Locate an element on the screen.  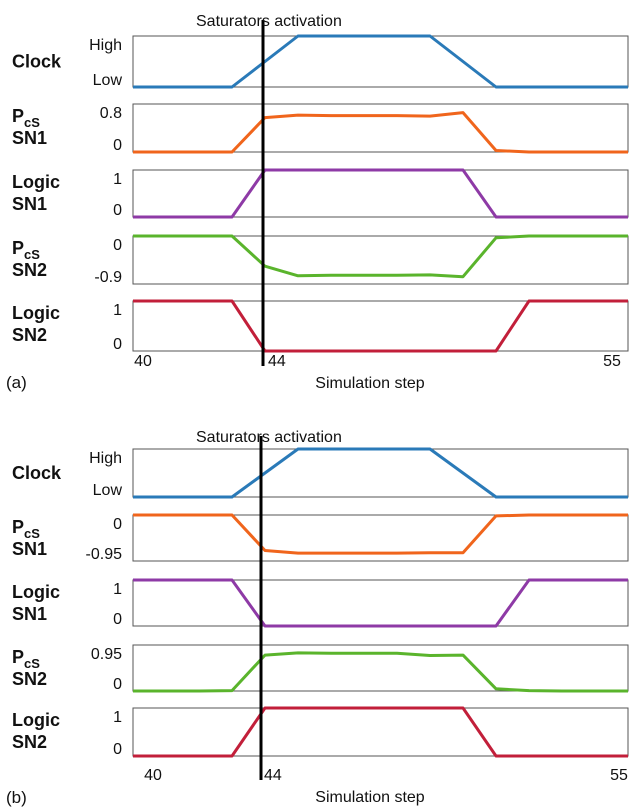
panel-label: (b) is located at coordinates (16, 797).